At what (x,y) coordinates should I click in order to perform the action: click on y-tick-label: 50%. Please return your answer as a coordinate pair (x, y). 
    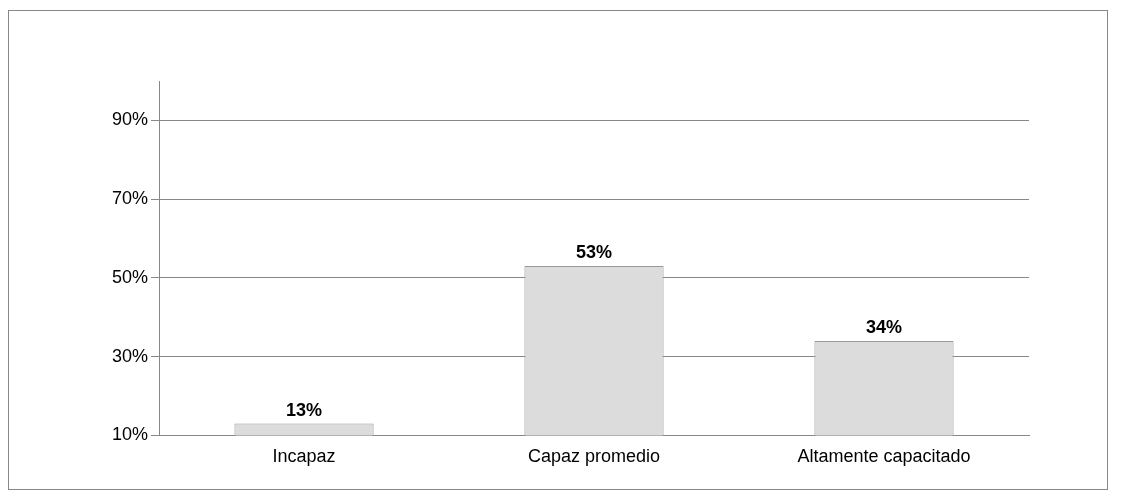
    Looking at the image, I should click on (130, 276).